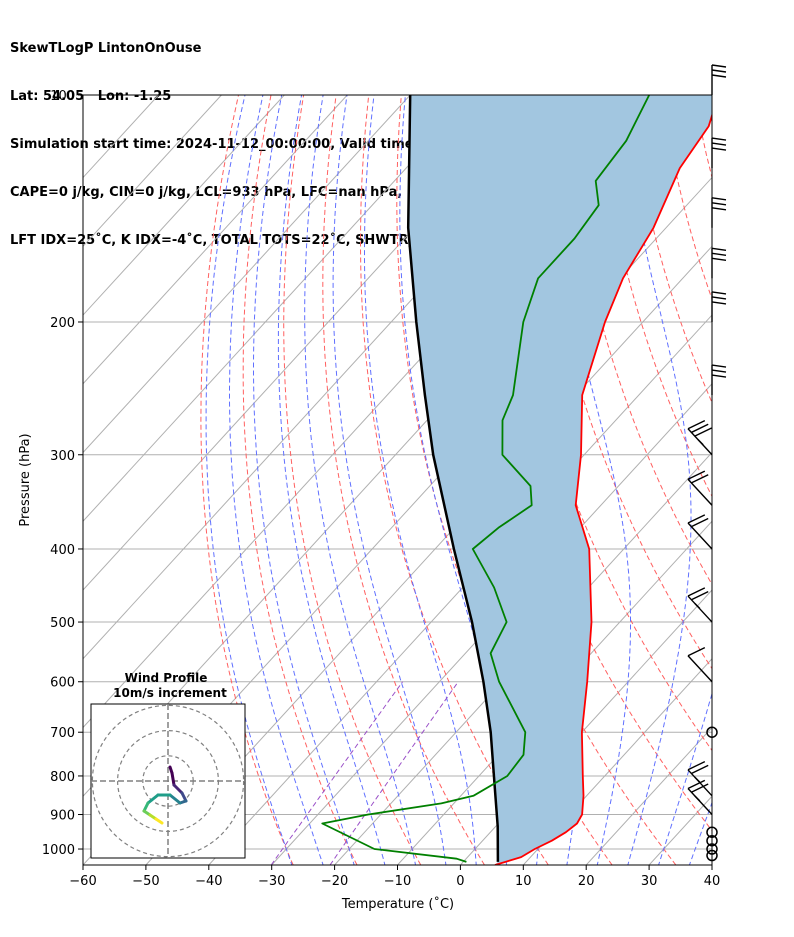 The width and height of the screenshot is (794, 937). I want to click on y-tick-label: 400, so click(62, 550).